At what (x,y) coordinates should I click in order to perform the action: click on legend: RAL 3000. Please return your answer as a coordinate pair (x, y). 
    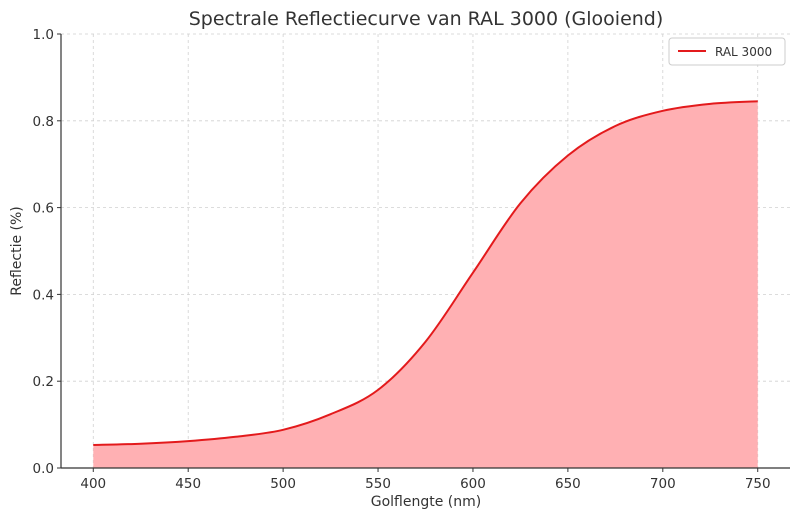
    Looking at the image, I should click on (727, 51).